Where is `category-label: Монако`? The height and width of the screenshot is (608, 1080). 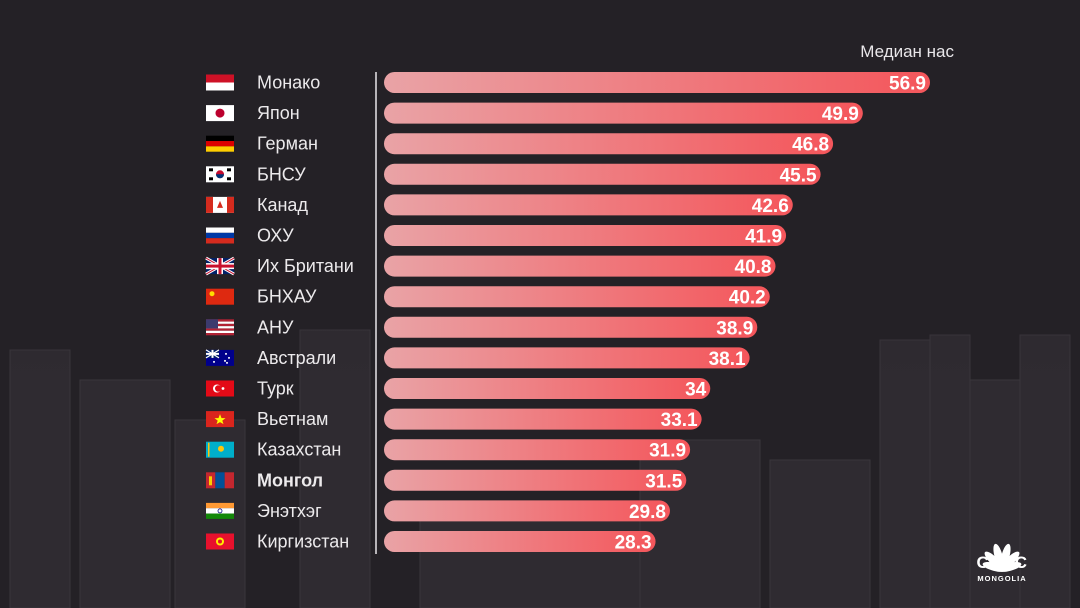 category-label: Монако is located at coordinates (288, 83).